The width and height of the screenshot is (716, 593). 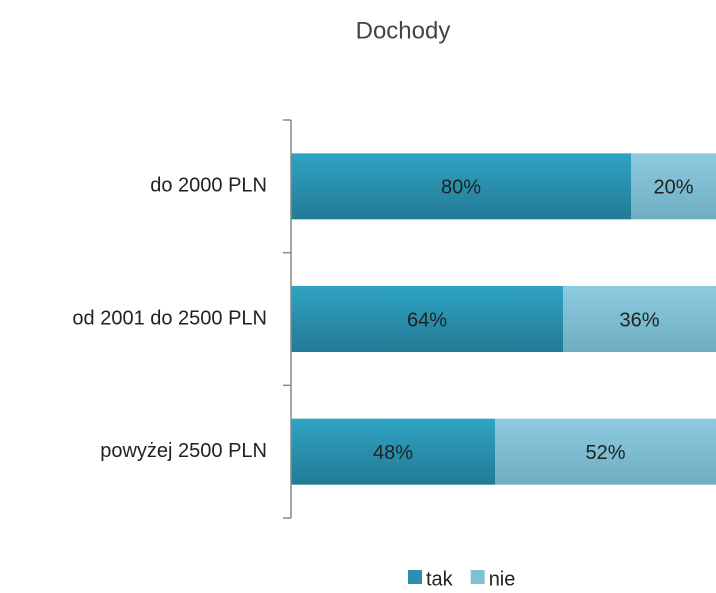 What do you see at coordinates (440, 579) in the screenshot?
I see `legend-label: tak` at bounding box center [440, 579].